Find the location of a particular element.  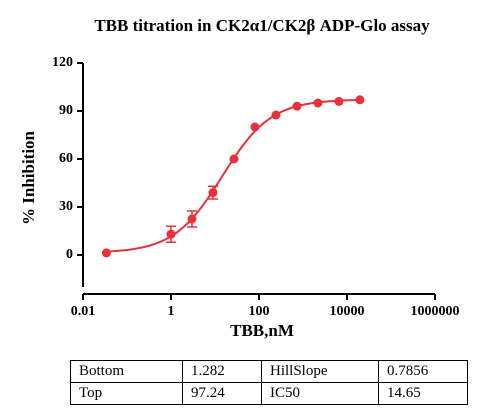

x-tick-label: 100 is located at coordinates (259, 311).